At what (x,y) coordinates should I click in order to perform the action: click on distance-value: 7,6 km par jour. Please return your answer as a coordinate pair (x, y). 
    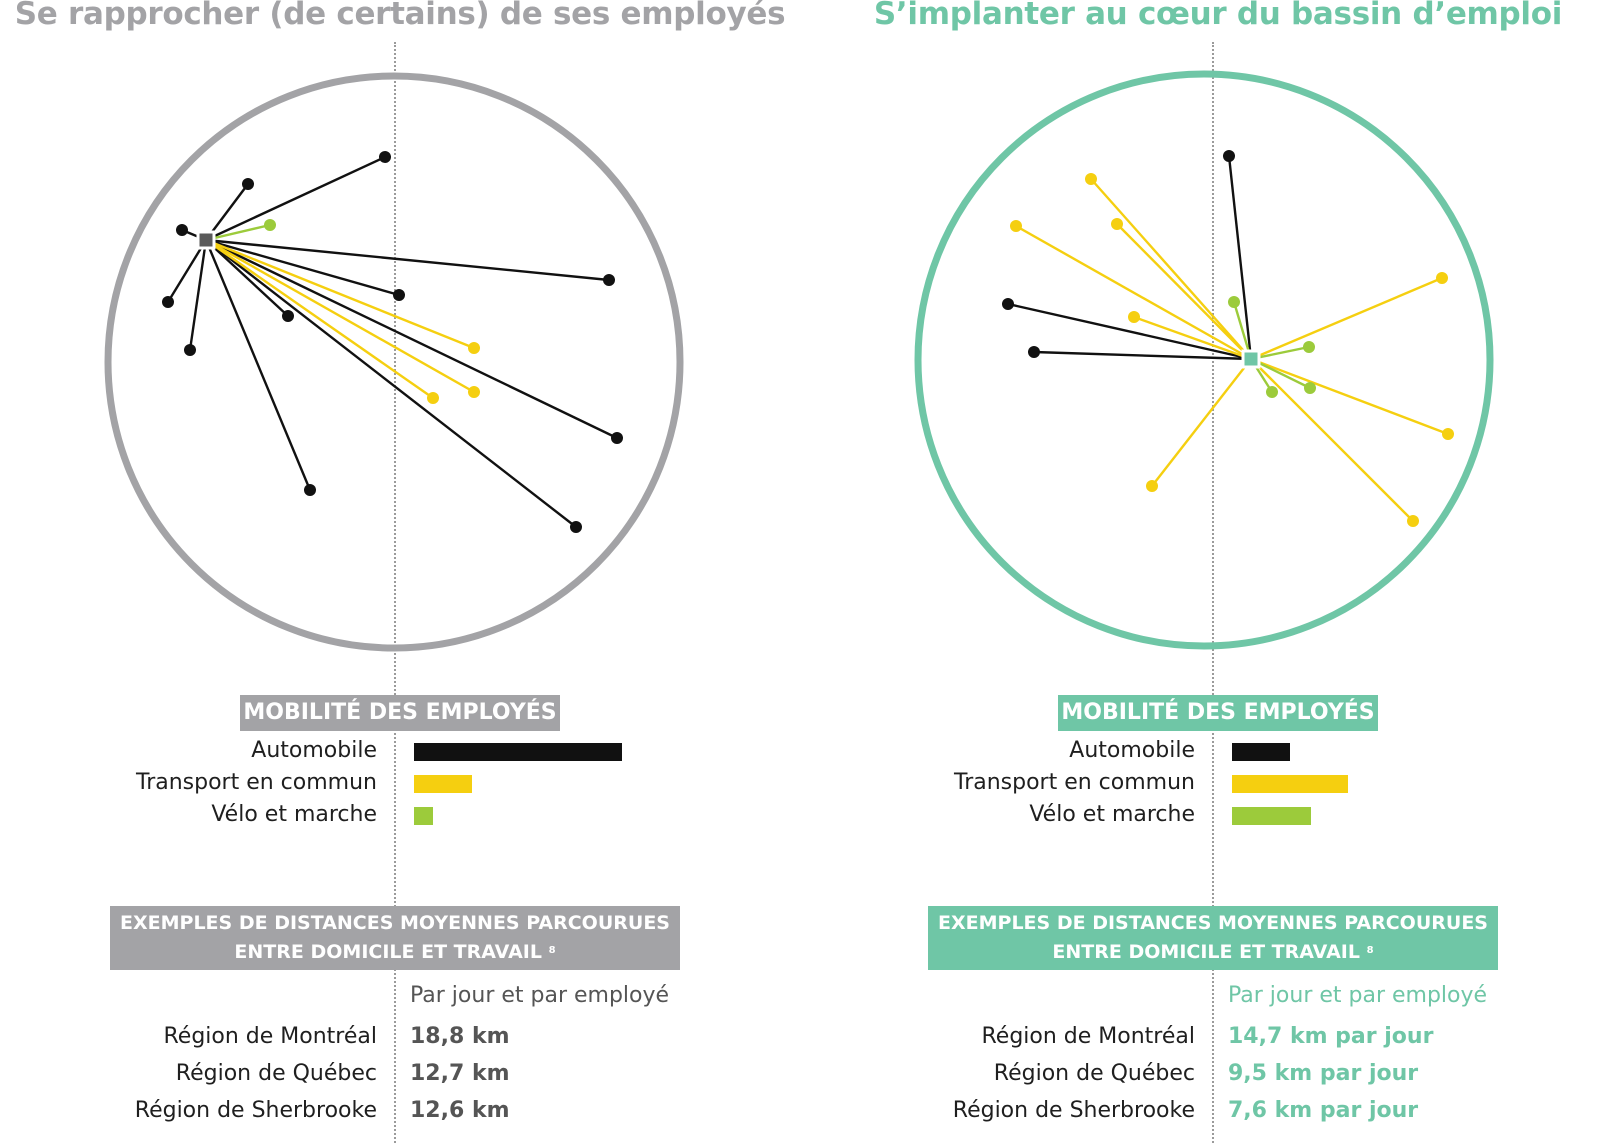
    Looking at the image, I should click on (1323, 1110).